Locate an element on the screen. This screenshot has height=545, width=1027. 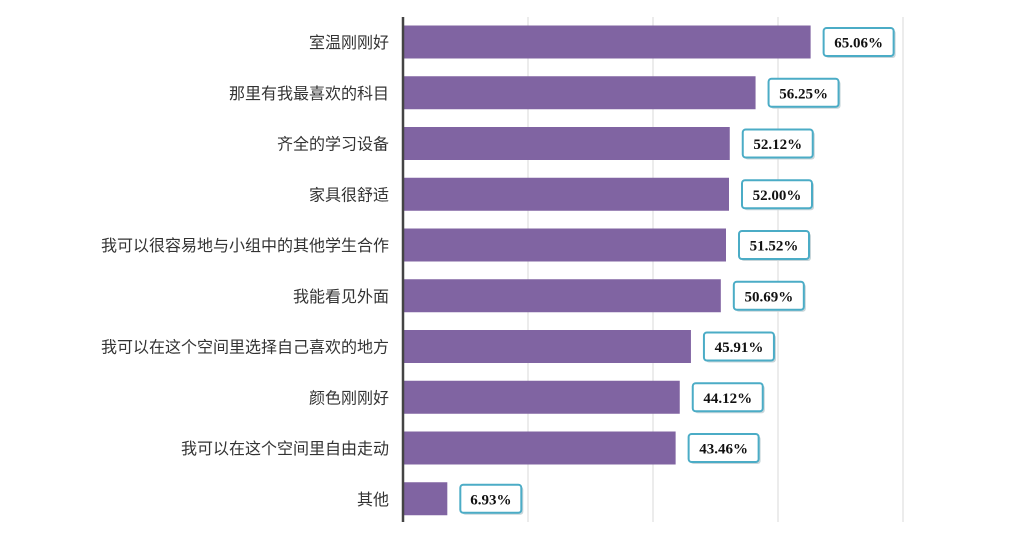
value-label-text: 52.12% is located at coordinates (777, 145).